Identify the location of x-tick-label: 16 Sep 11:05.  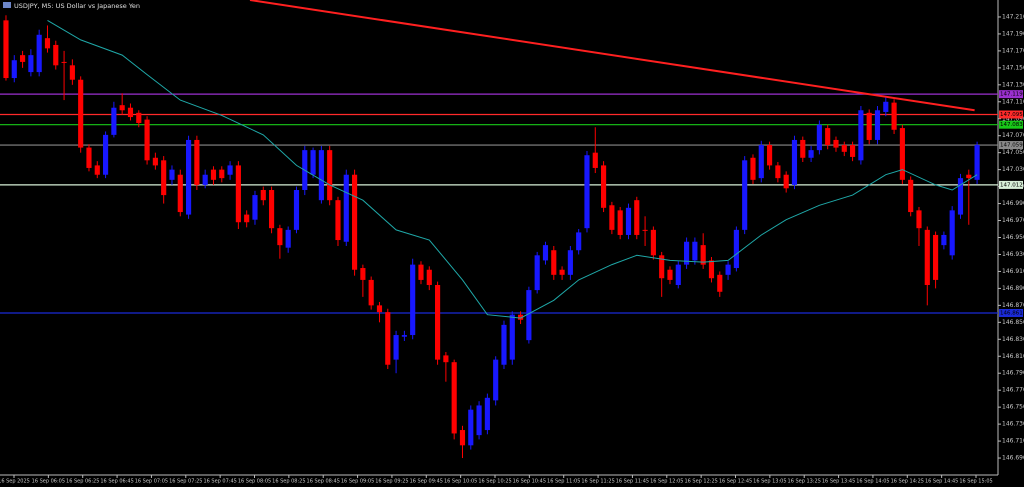
(563, 482).